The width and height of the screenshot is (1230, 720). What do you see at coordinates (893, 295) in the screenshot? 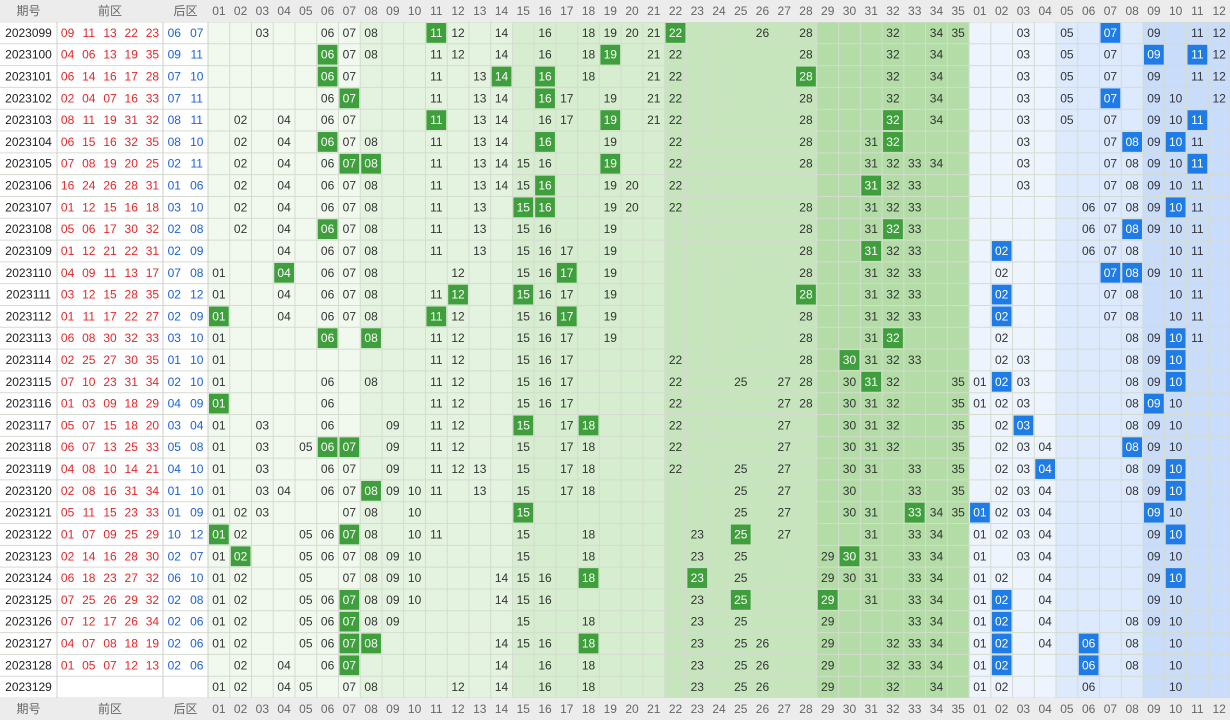
I see `front-cell: 32` at bounding box center [893, 295].